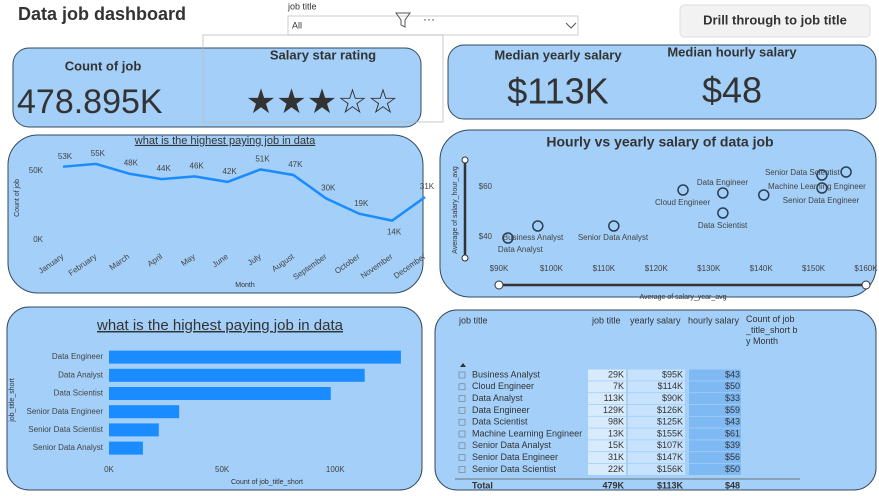 This screenshot has width=879, height=496. Describe the element at coordinates (732, 485) in the screenshot. I see `cell: $48` at that location.